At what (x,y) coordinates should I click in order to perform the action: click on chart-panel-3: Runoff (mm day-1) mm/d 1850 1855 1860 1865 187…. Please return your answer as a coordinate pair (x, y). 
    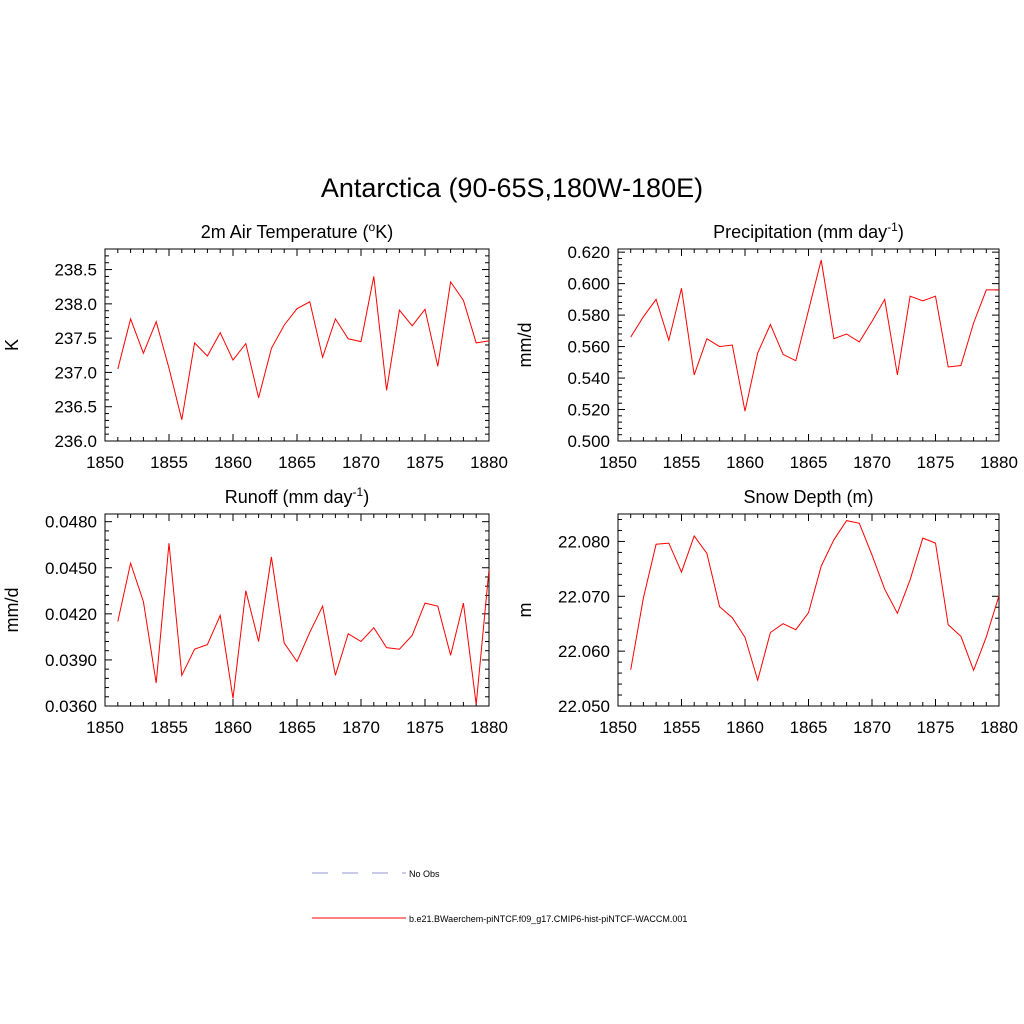
    Looking at the image, I should click on (255, 611).